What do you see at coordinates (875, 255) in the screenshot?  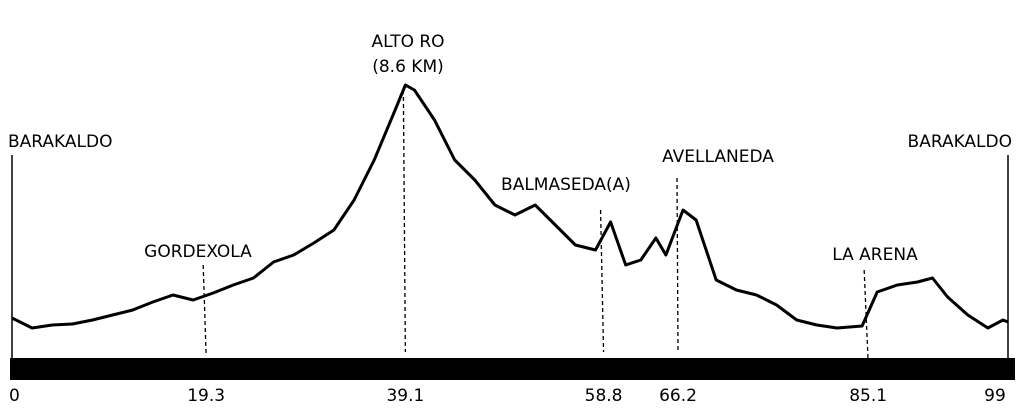 I see `place-label: LA ARENA` at bounding box center [875, 255].